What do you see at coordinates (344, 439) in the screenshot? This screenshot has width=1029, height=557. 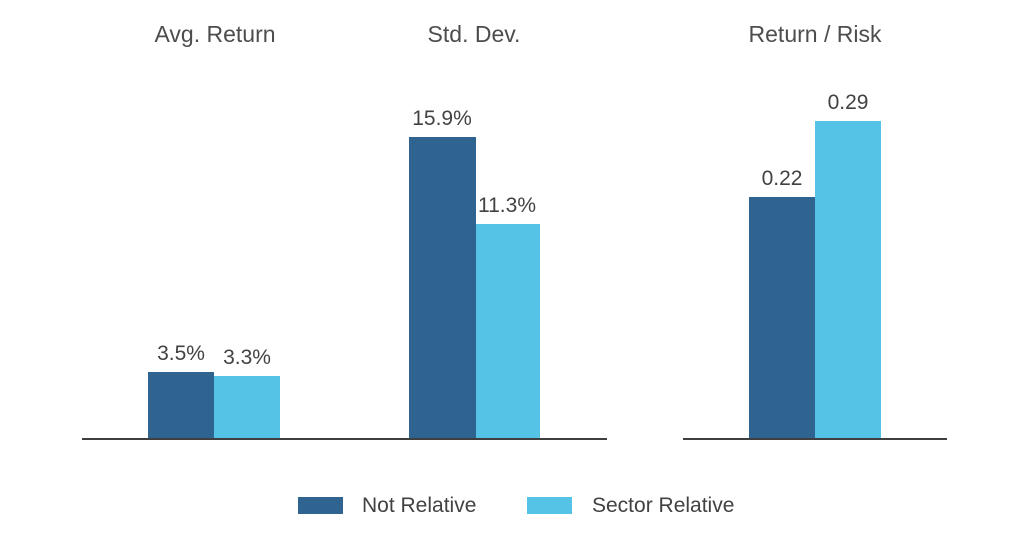 I see `x-axis-line-left` at bounding box center [344, 439].